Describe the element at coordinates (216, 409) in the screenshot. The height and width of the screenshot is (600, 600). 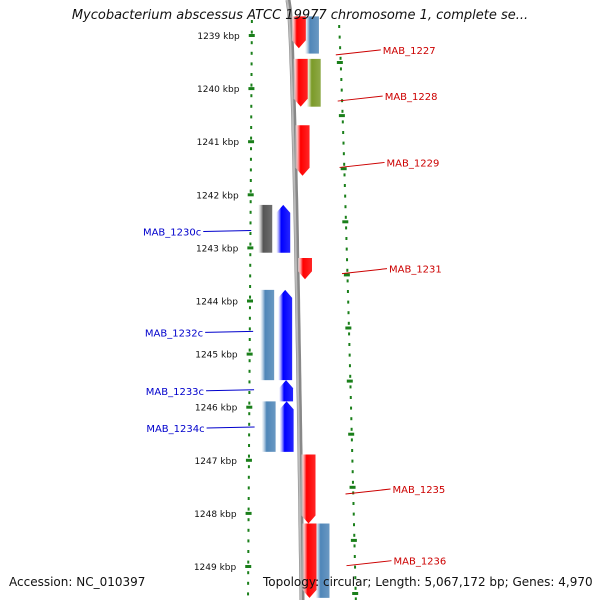
I see `ruler-tick-label: 1246 kbp` at that location.